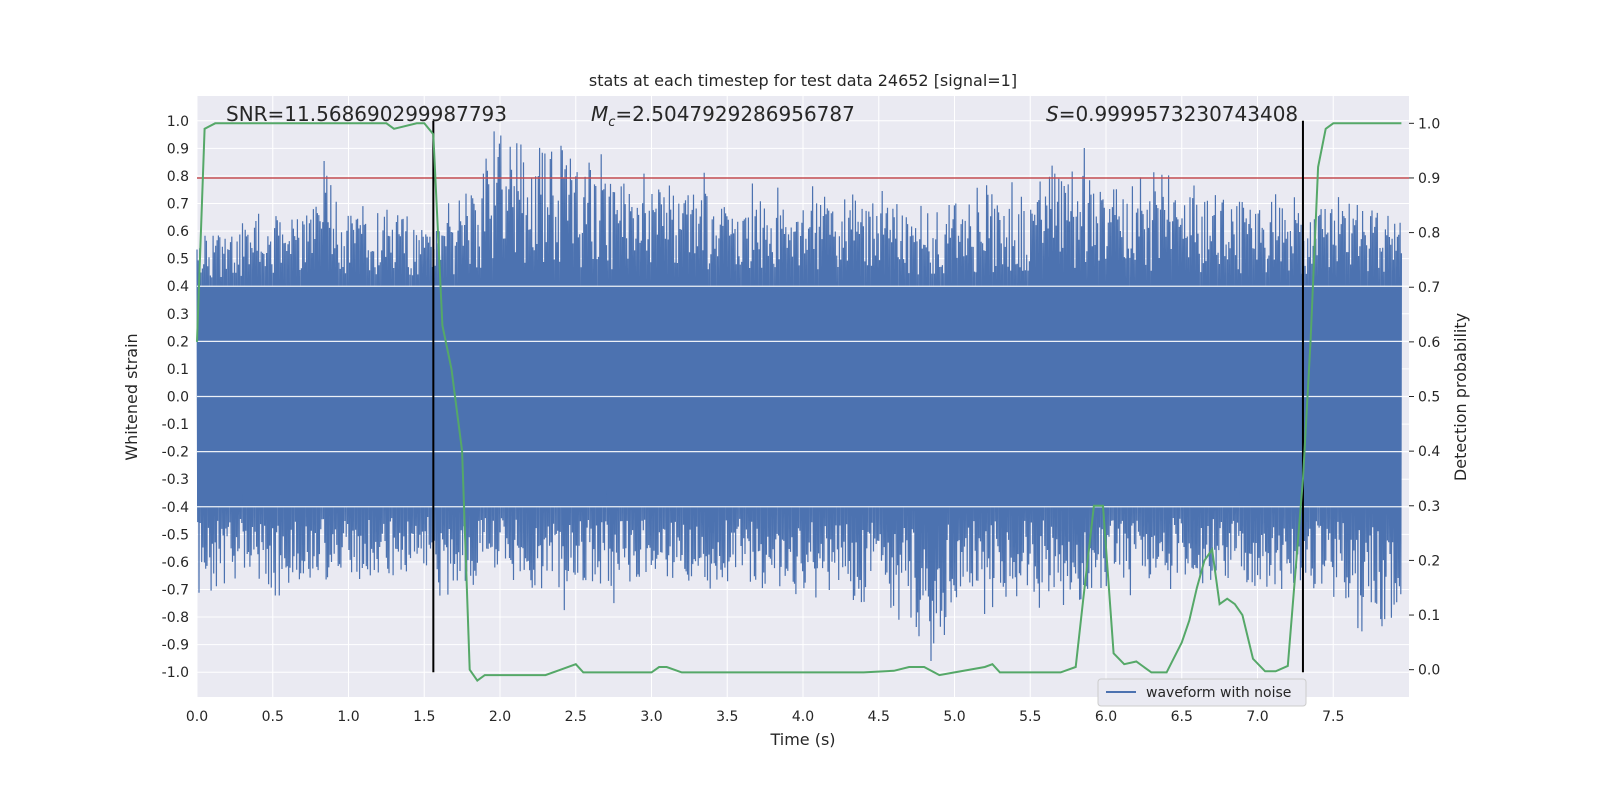 The height and width of the screenshot is (800, 1600). Describe the element at coordinates (366, 114) in the screenshot. I see `snr-annotation: SNR=11.568690299987793` at that location.